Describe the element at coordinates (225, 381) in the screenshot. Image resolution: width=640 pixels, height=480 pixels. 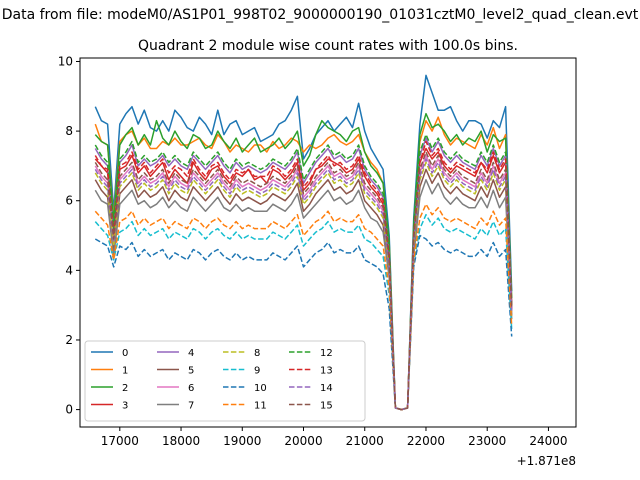
I see `legend-box` at that location.